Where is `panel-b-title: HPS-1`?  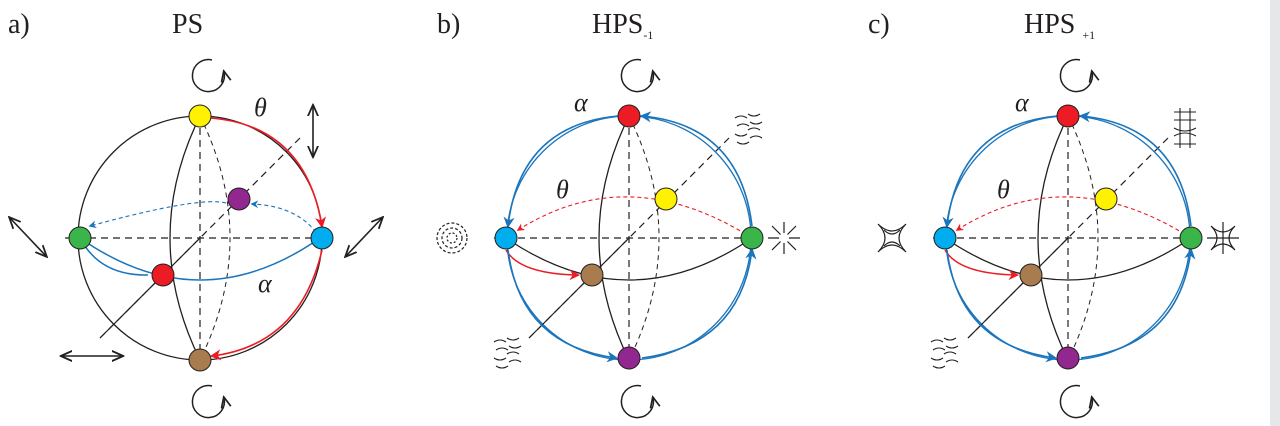 panel-b-title: HPS-1 is located at coordinates (622, 25).